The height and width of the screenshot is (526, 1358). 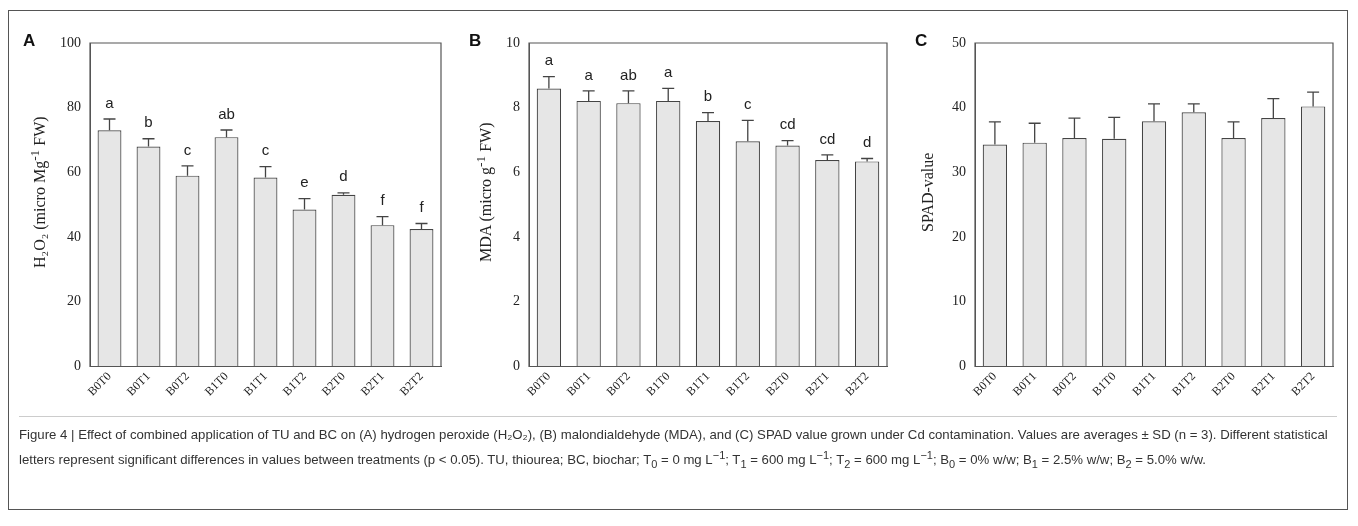 What do you see at coordinates (29, 41) in the screenshot?
I see `chart-title: A` at bounding box center [29, 41].